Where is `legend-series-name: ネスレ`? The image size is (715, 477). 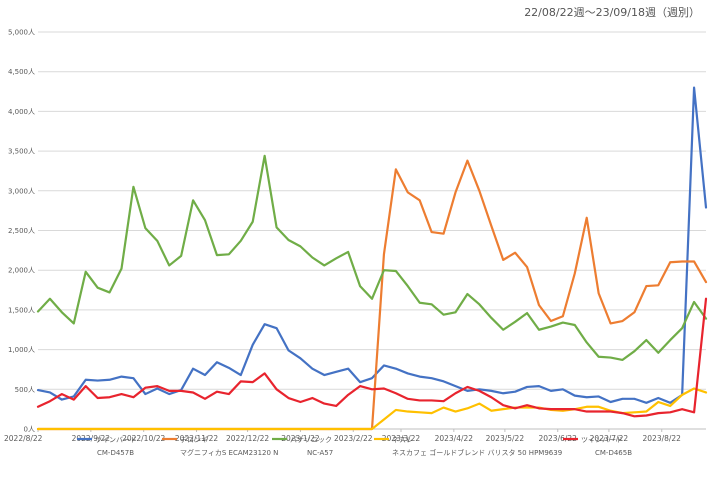
legend-series-name: ネスレ is located at coordinates (402, 440).